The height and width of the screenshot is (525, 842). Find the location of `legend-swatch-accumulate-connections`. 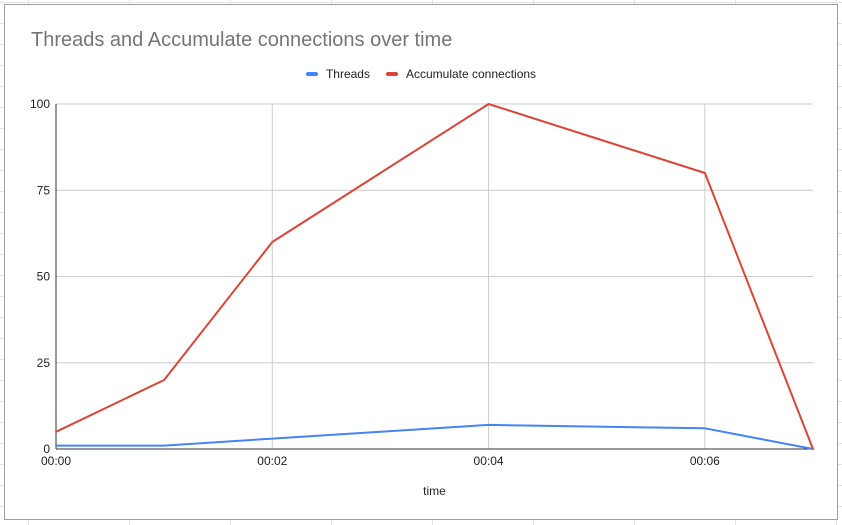

legend-swatch-accumulate-connections is located at coordinates (391, 74).